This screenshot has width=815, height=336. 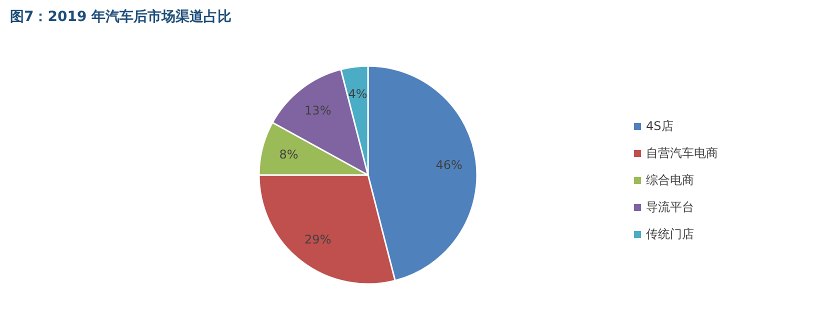 What do you see at coordinates (318, 110) in the screenshot?
I see `data-label: 13%` at bounding box center [318, 110].